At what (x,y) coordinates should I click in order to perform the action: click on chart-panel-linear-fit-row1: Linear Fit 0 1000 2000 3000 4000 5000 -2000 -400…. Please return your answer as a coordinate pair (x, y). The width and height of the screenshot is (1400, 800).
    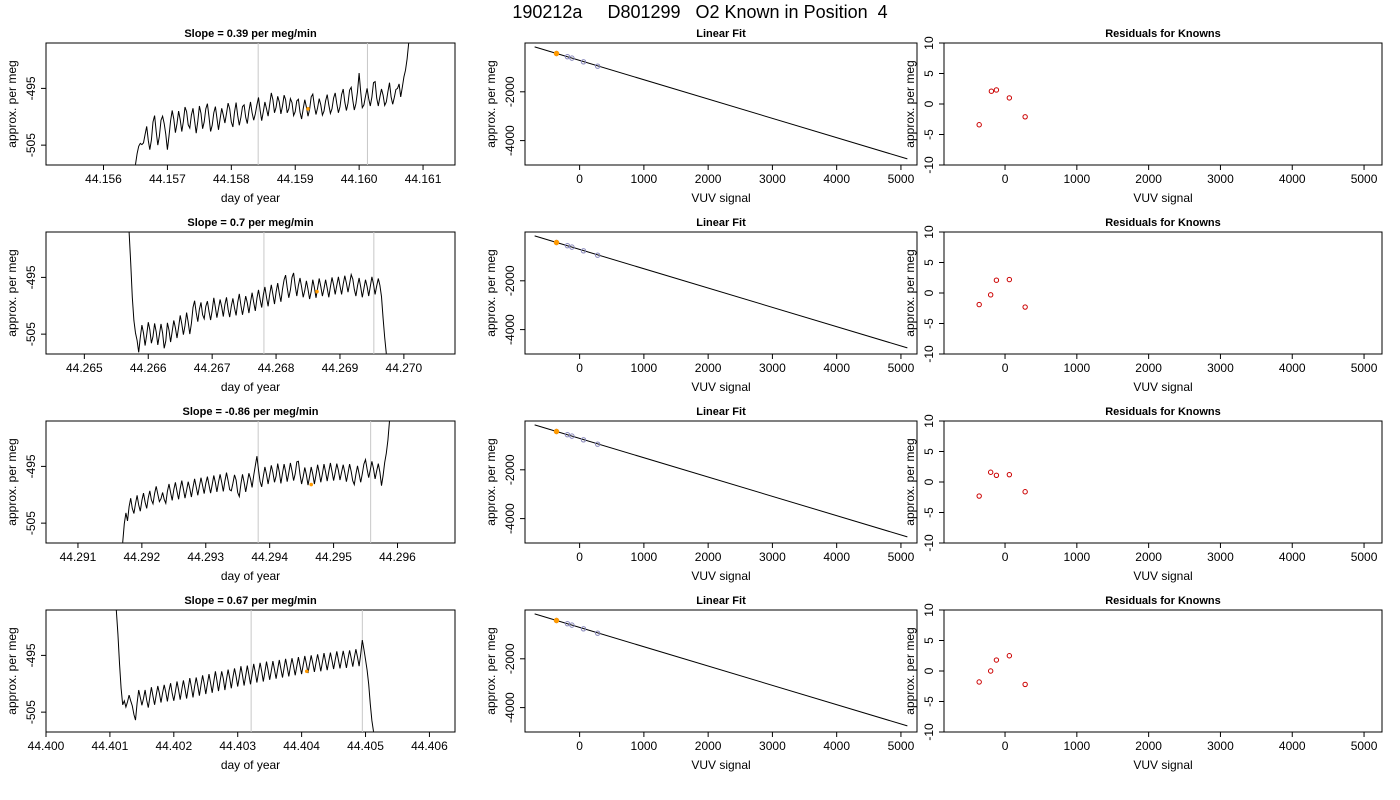
    Looking at the image, I should click on (701, 116).